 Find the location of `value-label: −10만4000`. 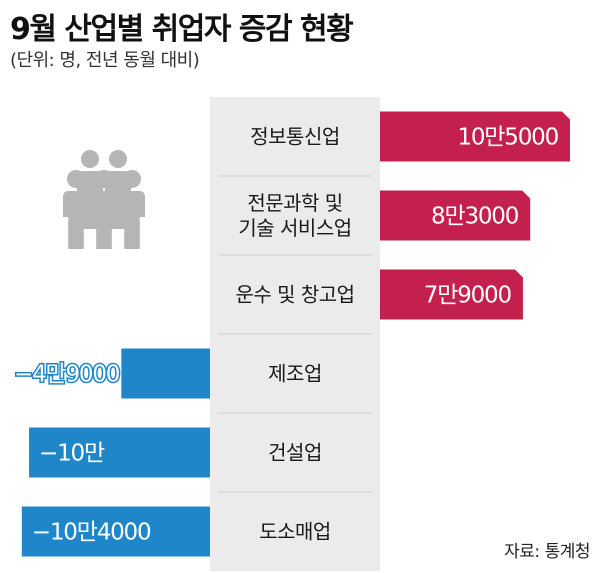

value-label: −10만4000 is located at coordinates (91, 533).